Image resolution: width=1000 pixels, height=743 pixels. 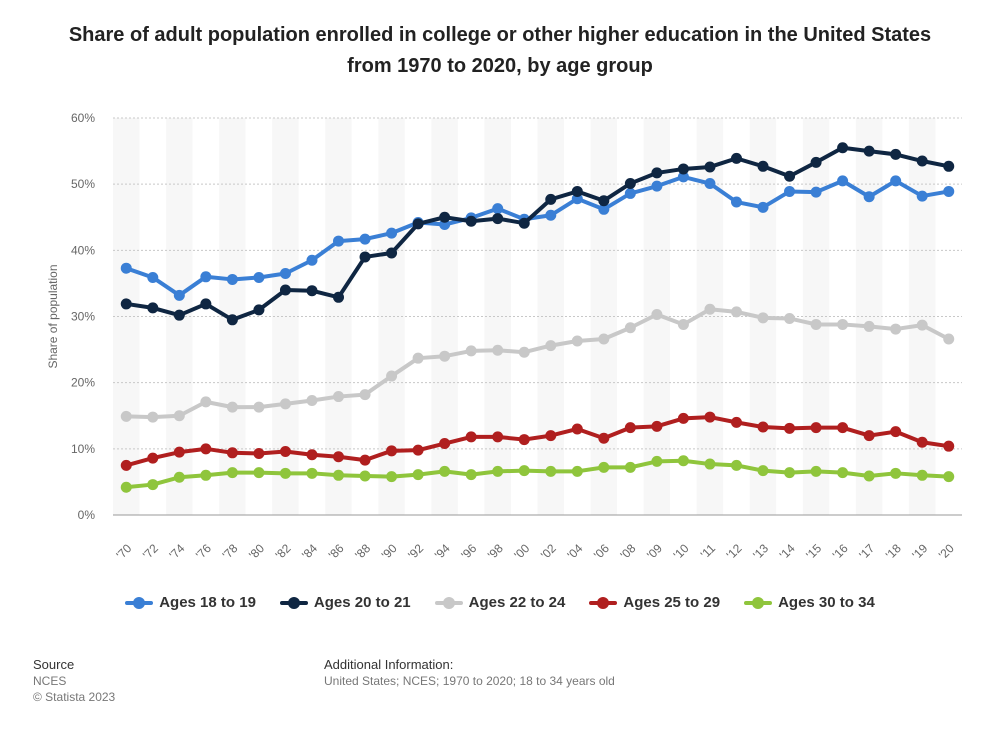 I want to click on x-tick-label: '06, so click(x=601, y=551).